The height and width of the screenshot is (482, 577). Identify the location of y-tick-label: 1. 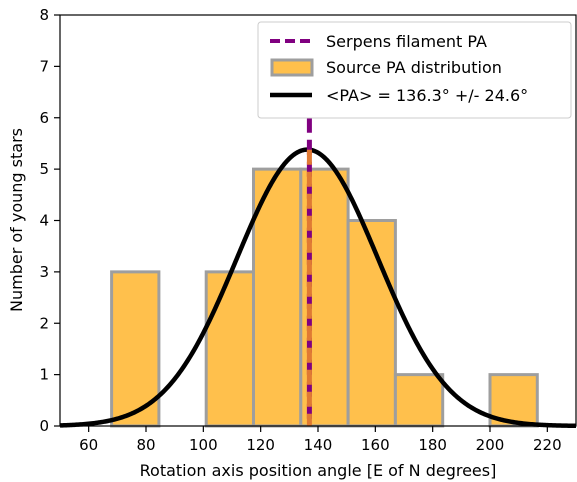
(44, 375).